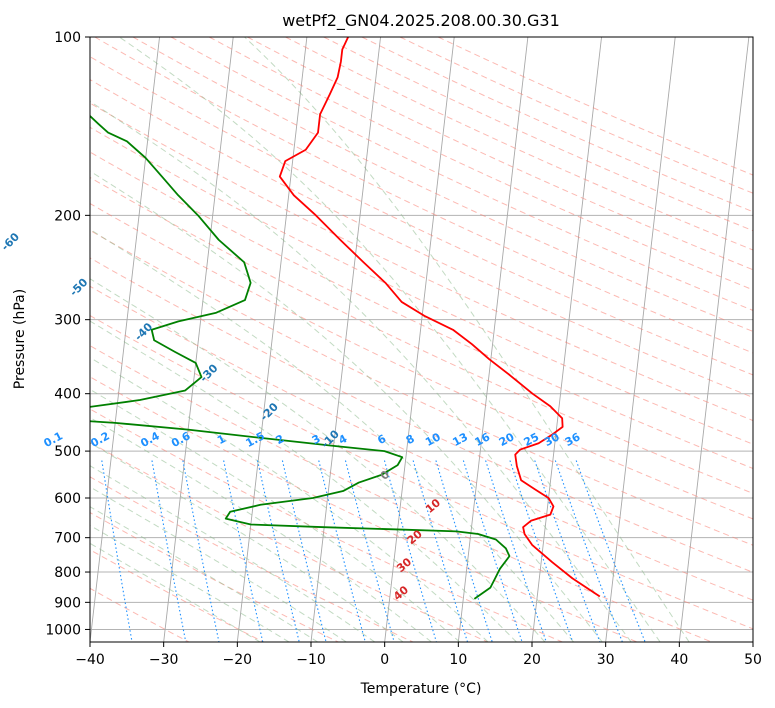 This screenshot has width=775, height=708. I want to click on y-tick-label: 700, so click(67, 539).